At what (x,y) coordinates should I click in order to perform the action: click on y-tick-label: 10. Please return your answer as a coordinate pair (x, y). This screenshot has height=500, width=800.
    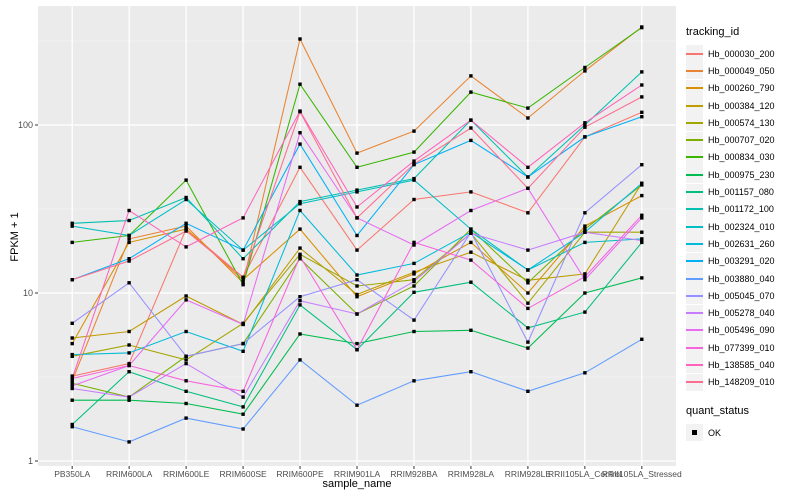
    Looking at the image, I should click on (27, 293).